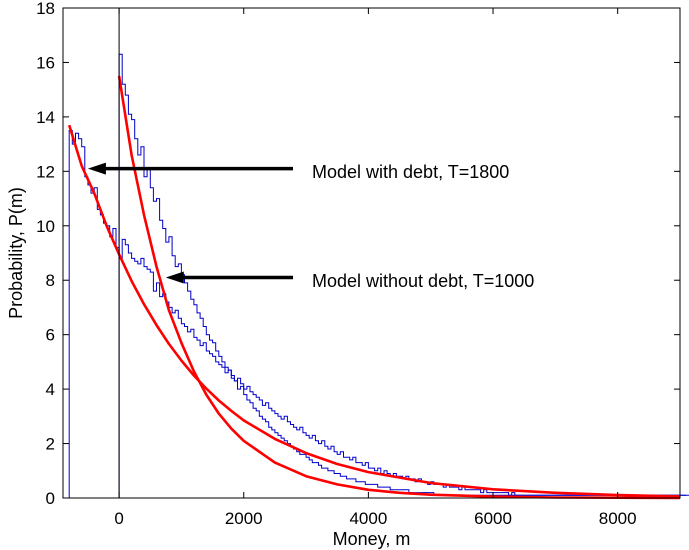 This screenshot has height=550, width=689. I want to click on annotation-label: Model with debt, T=1800, so click(410, 172).